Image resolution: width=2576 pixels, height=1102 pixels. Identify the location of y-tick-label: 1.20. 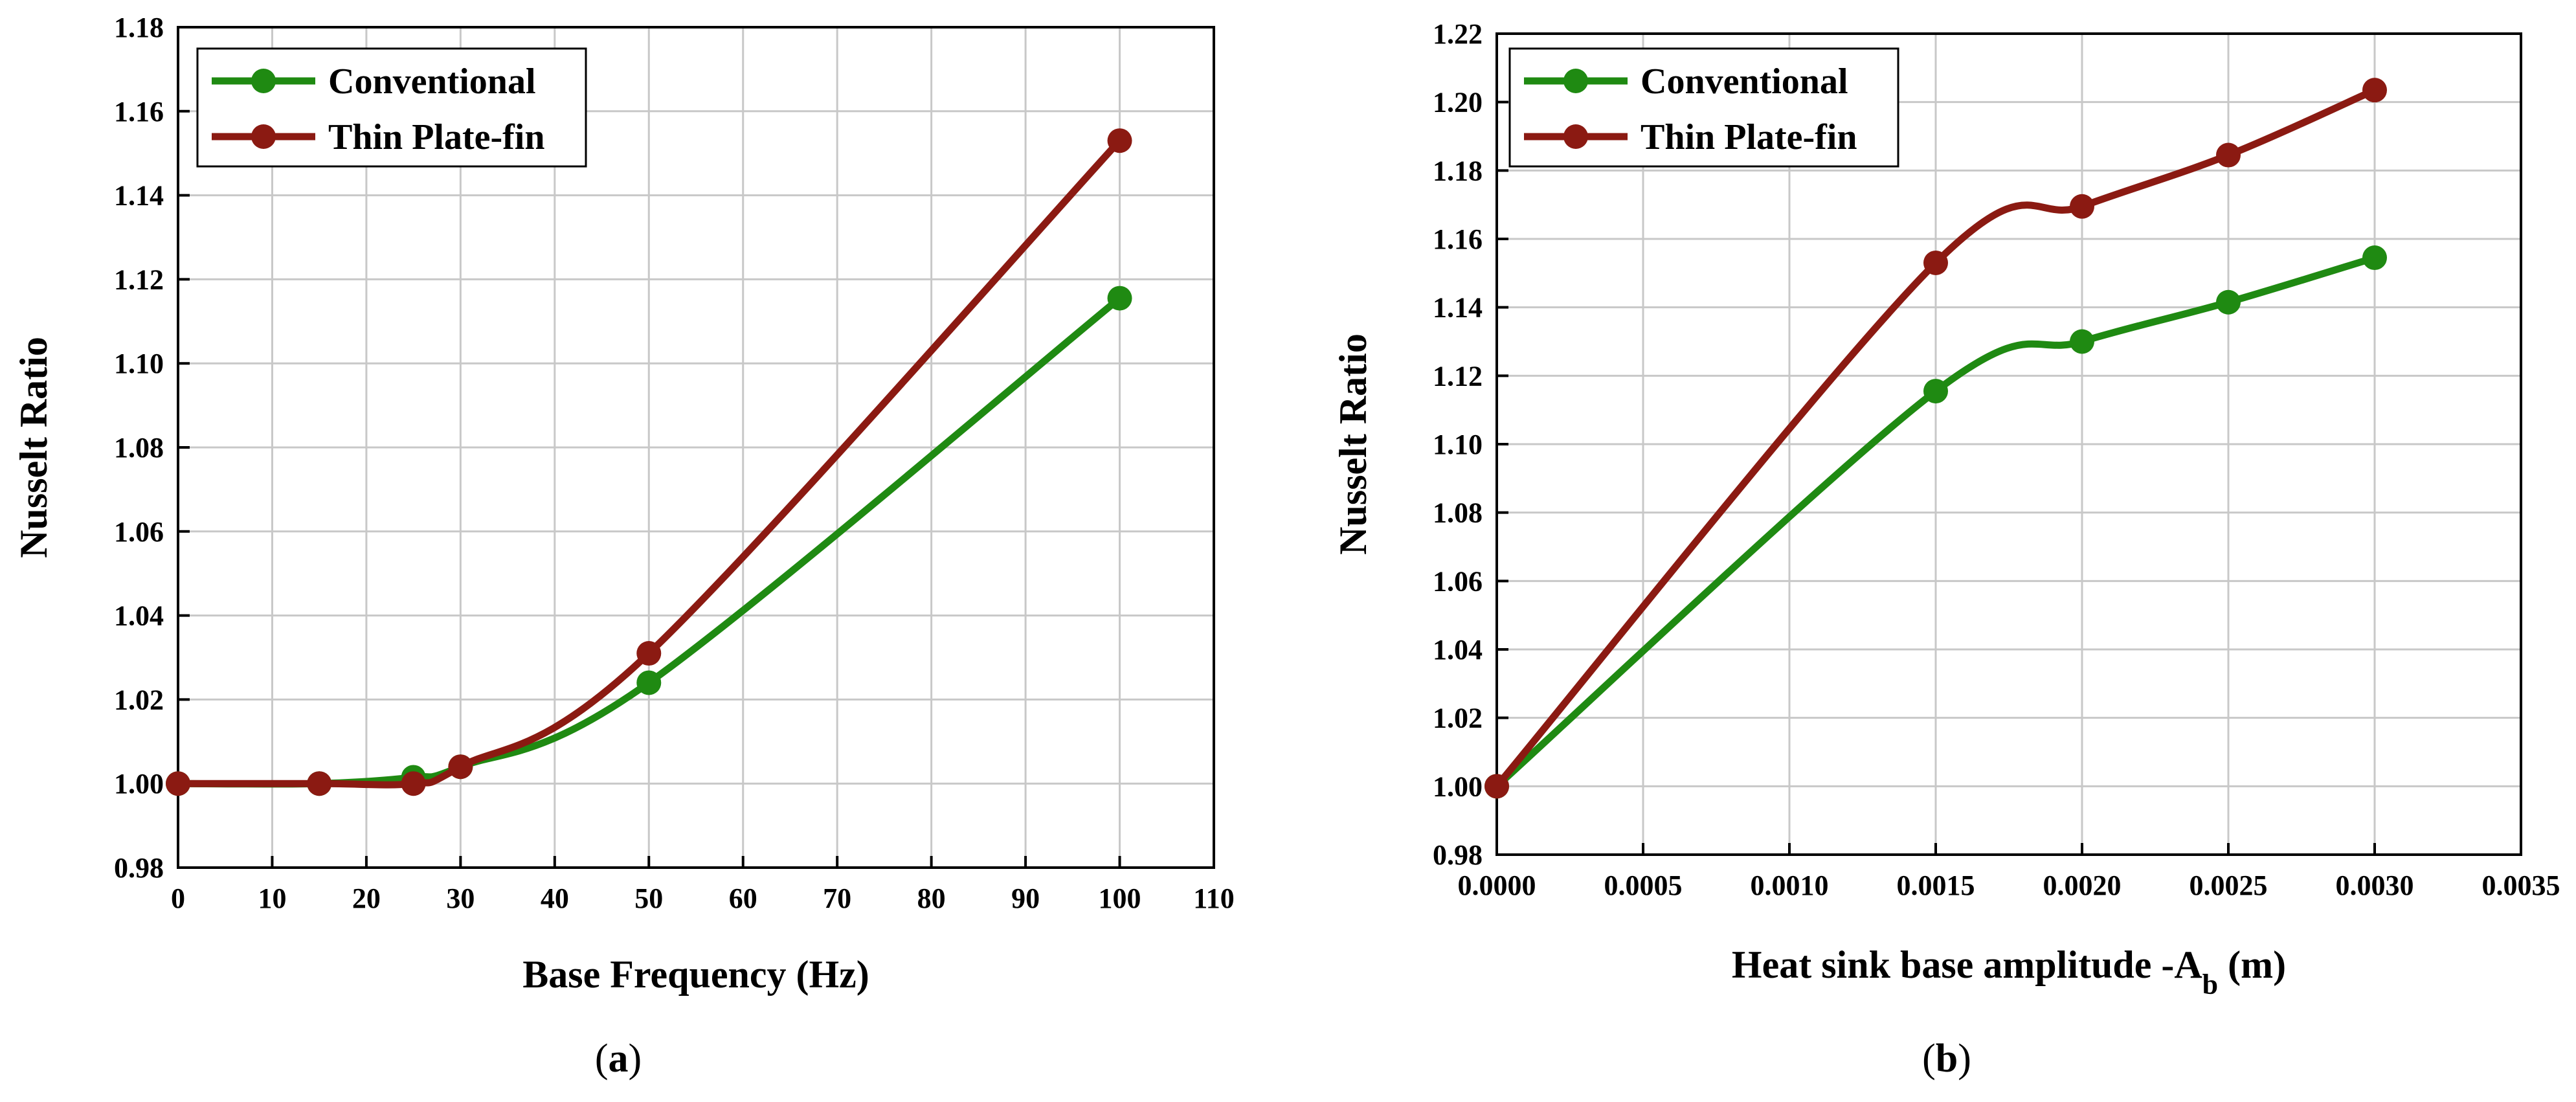
(1458, 102).